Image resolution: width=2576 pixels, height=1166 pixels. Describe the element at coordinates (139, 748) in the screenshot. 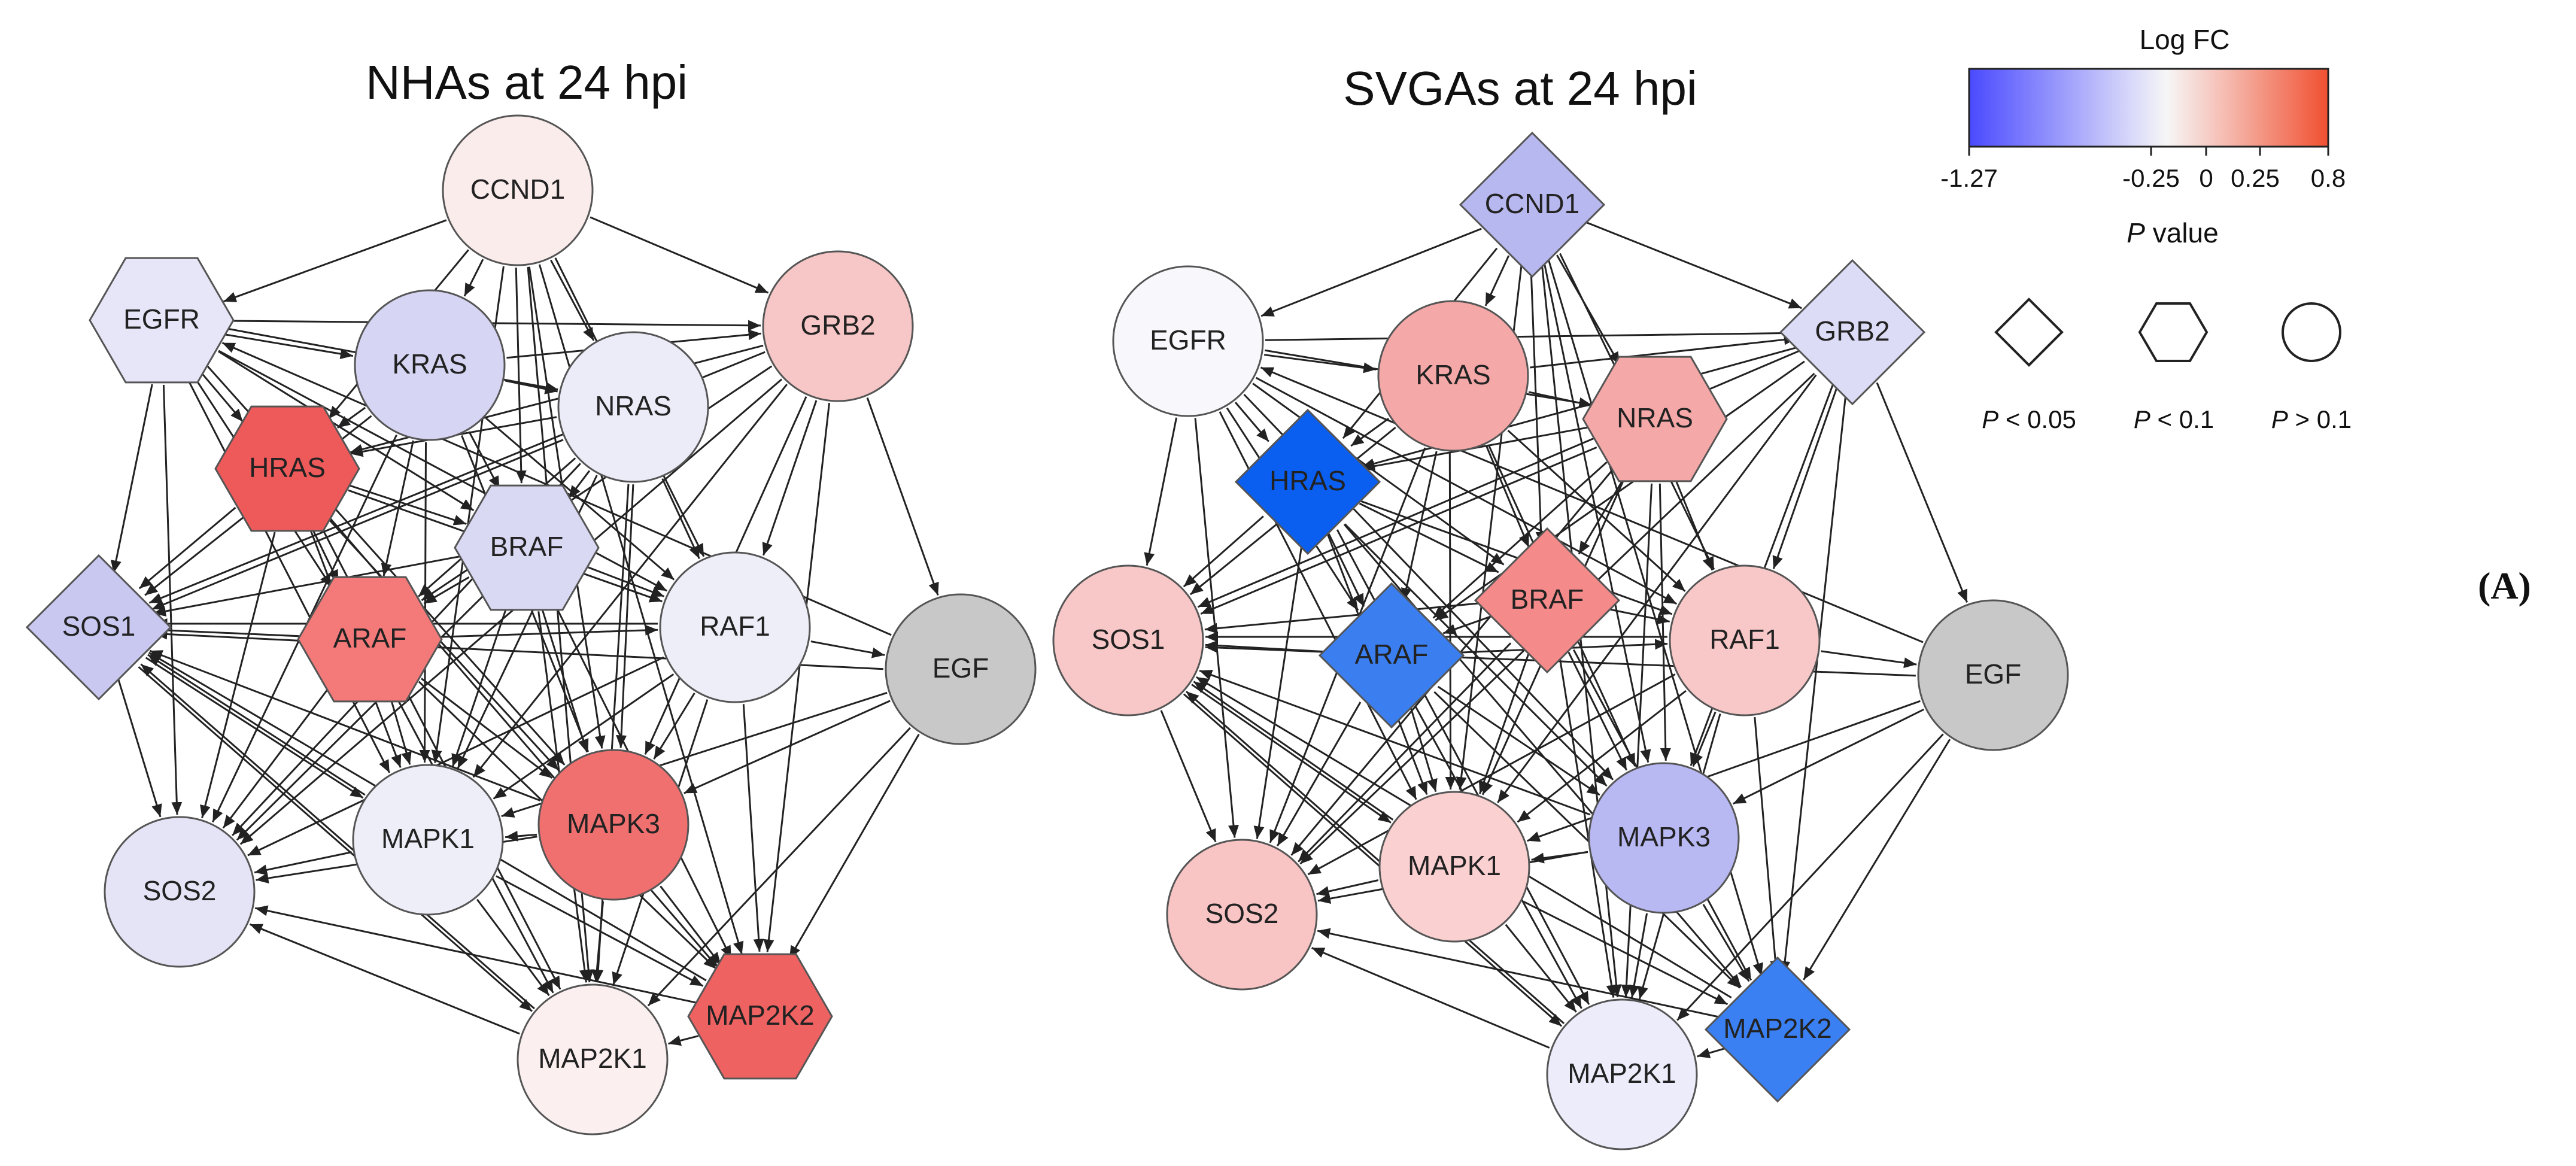

I see `edge-sos1-to-sos2` at that location.